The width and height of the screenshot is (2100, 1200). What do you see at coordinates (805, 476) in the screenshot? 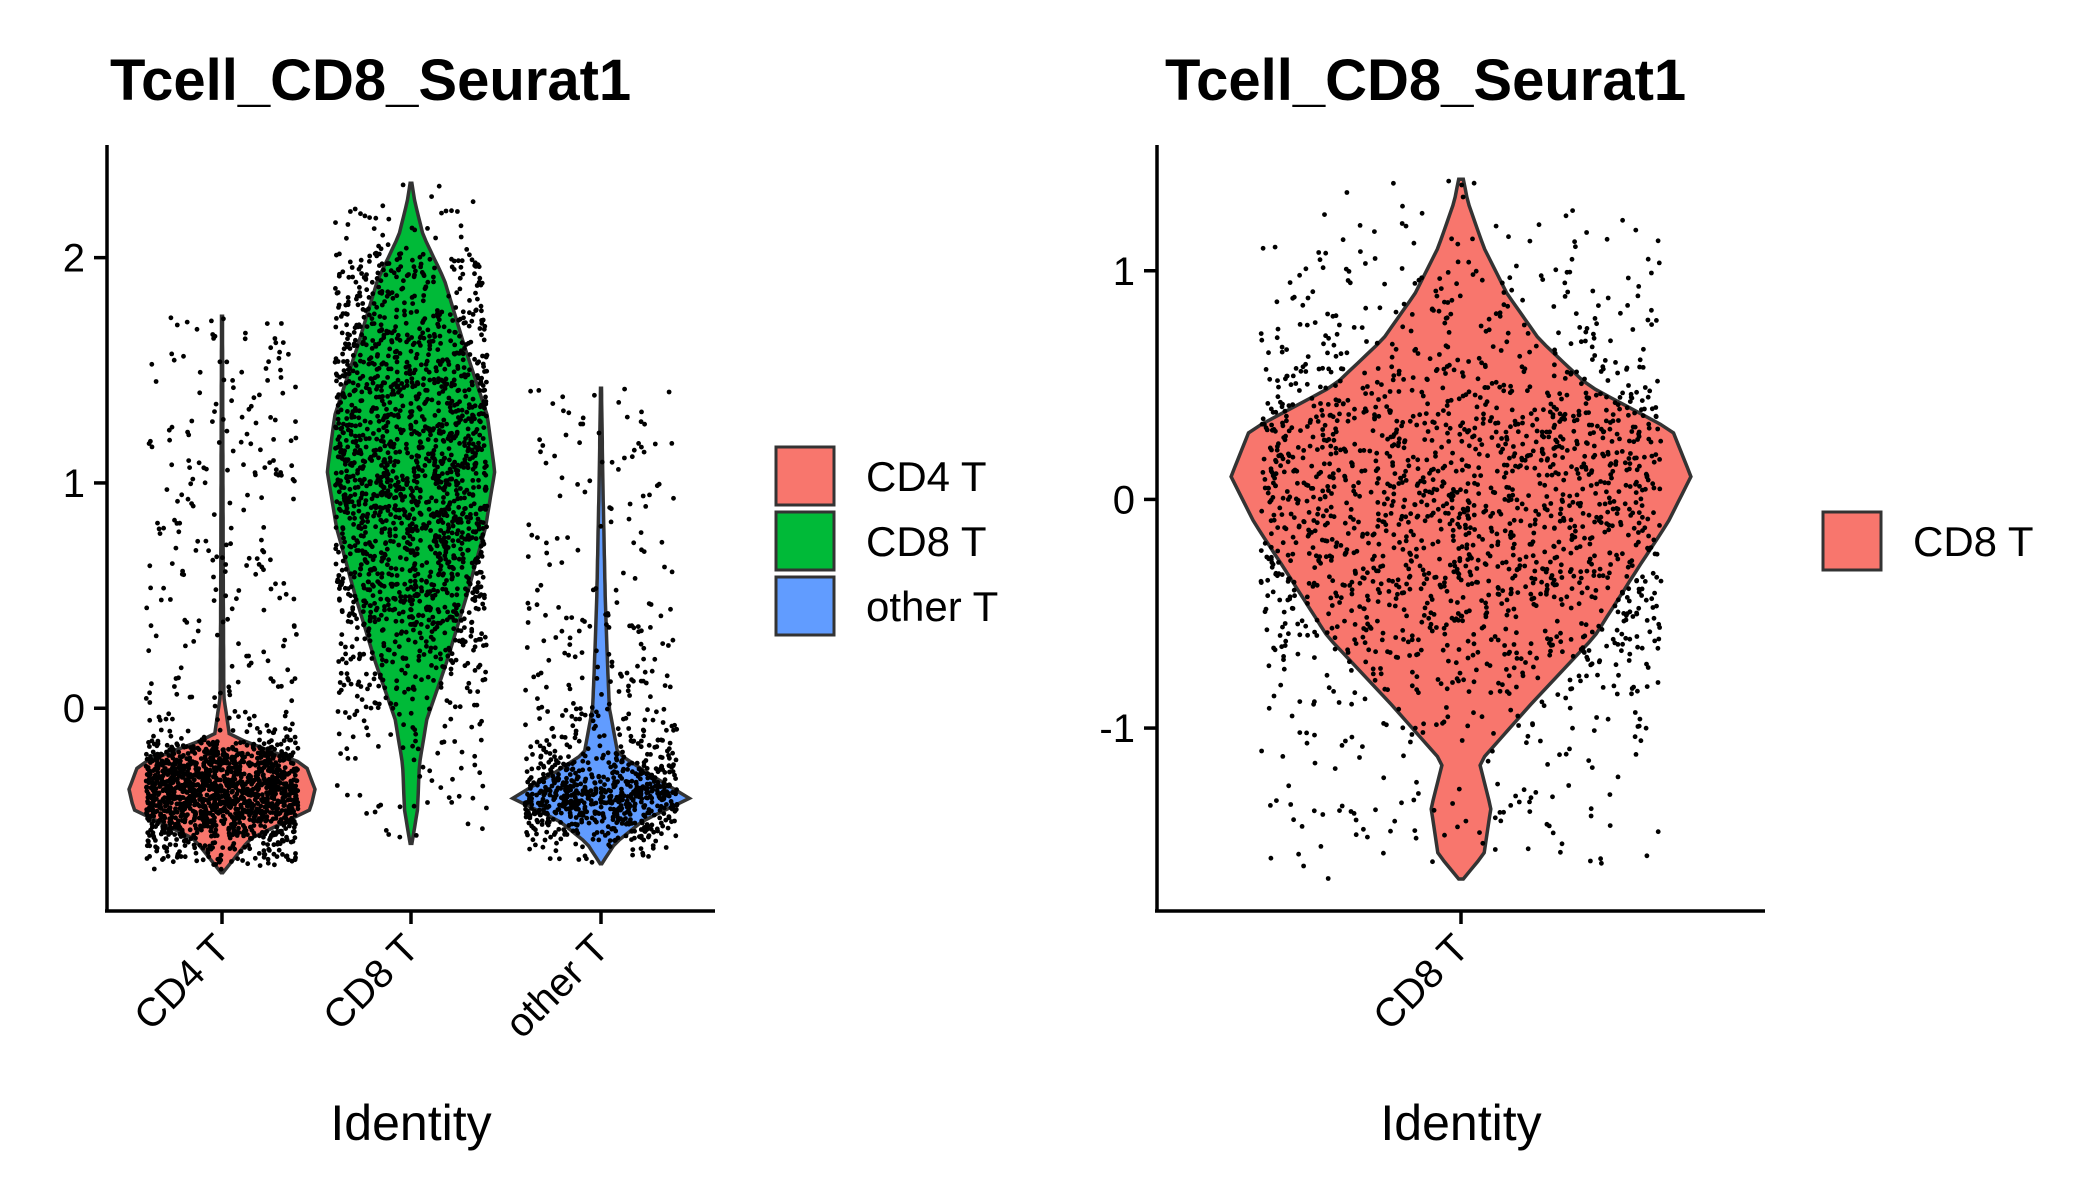
I see `legend-key-cd4-t` at bounding box center [805, 476].